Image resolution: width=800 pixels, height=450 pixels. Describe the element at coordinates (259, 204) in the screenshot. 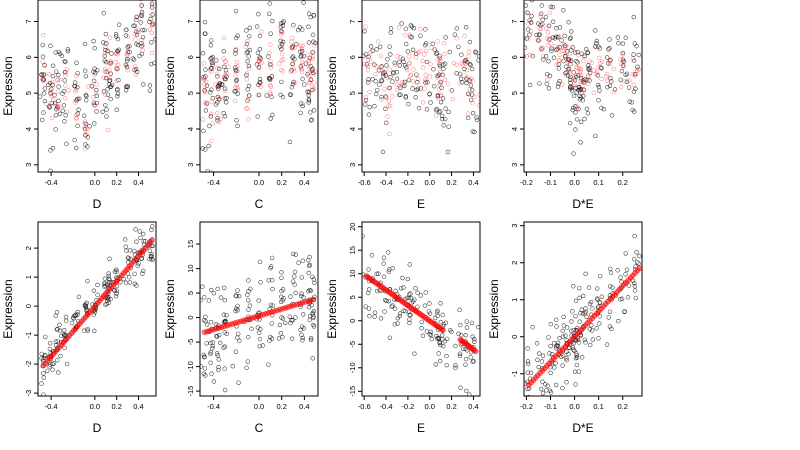

I see `x-axis-label: C` at that location.